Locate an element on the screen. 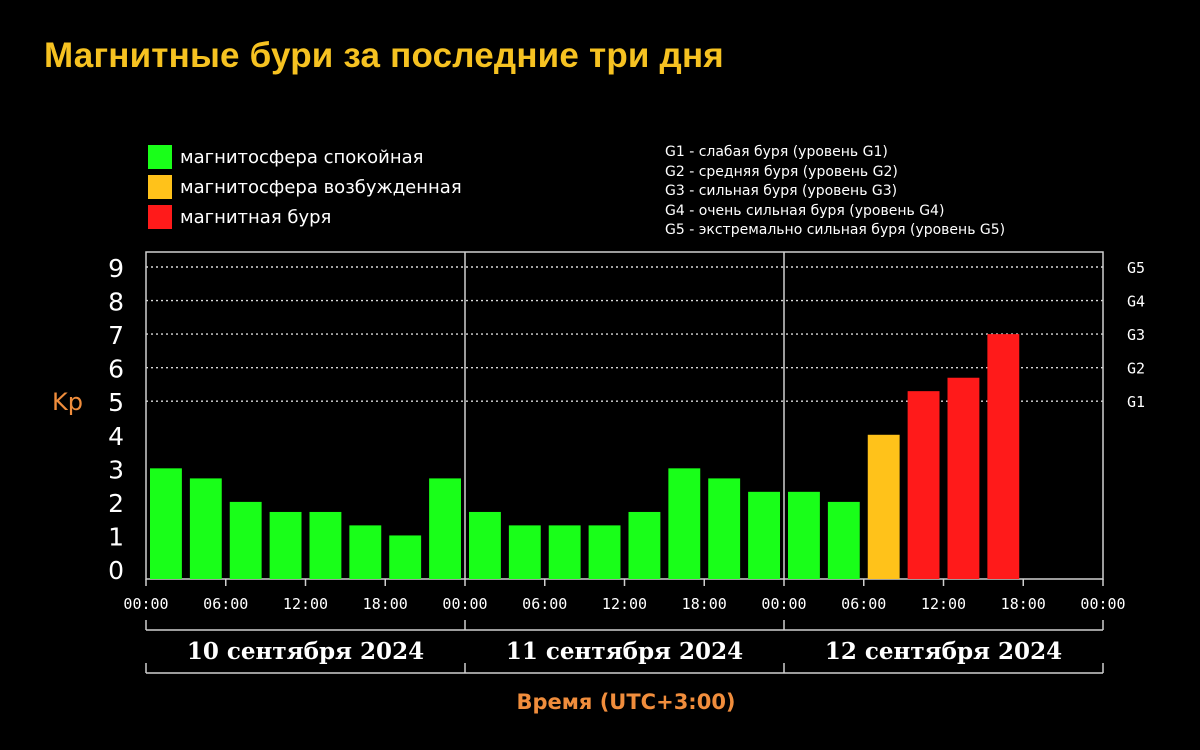  legend-label-storm: магнитная буря is located at coordinates (256, 217).